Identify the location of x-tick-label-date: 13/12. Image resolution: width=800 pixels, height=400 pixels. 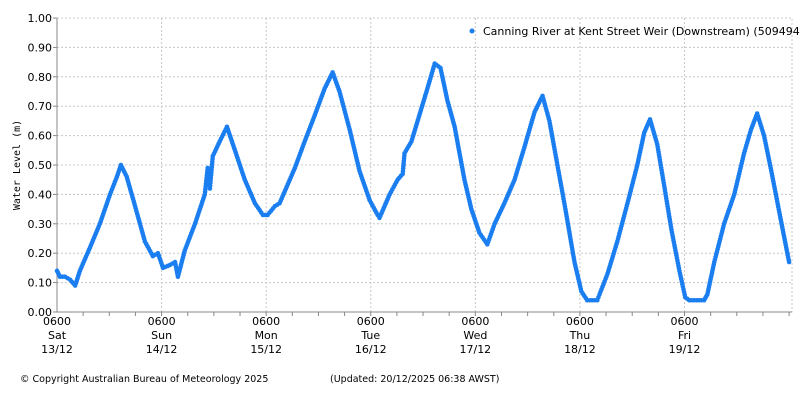
(57, 349).